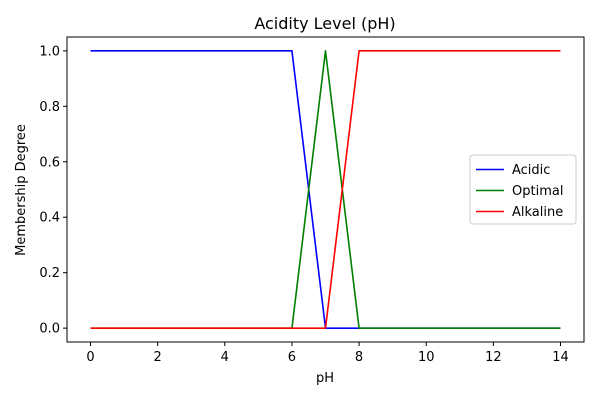 The width and height of the screenshot is (600, 400). I want to click on x-tick-label: 2, so click(158, 357).